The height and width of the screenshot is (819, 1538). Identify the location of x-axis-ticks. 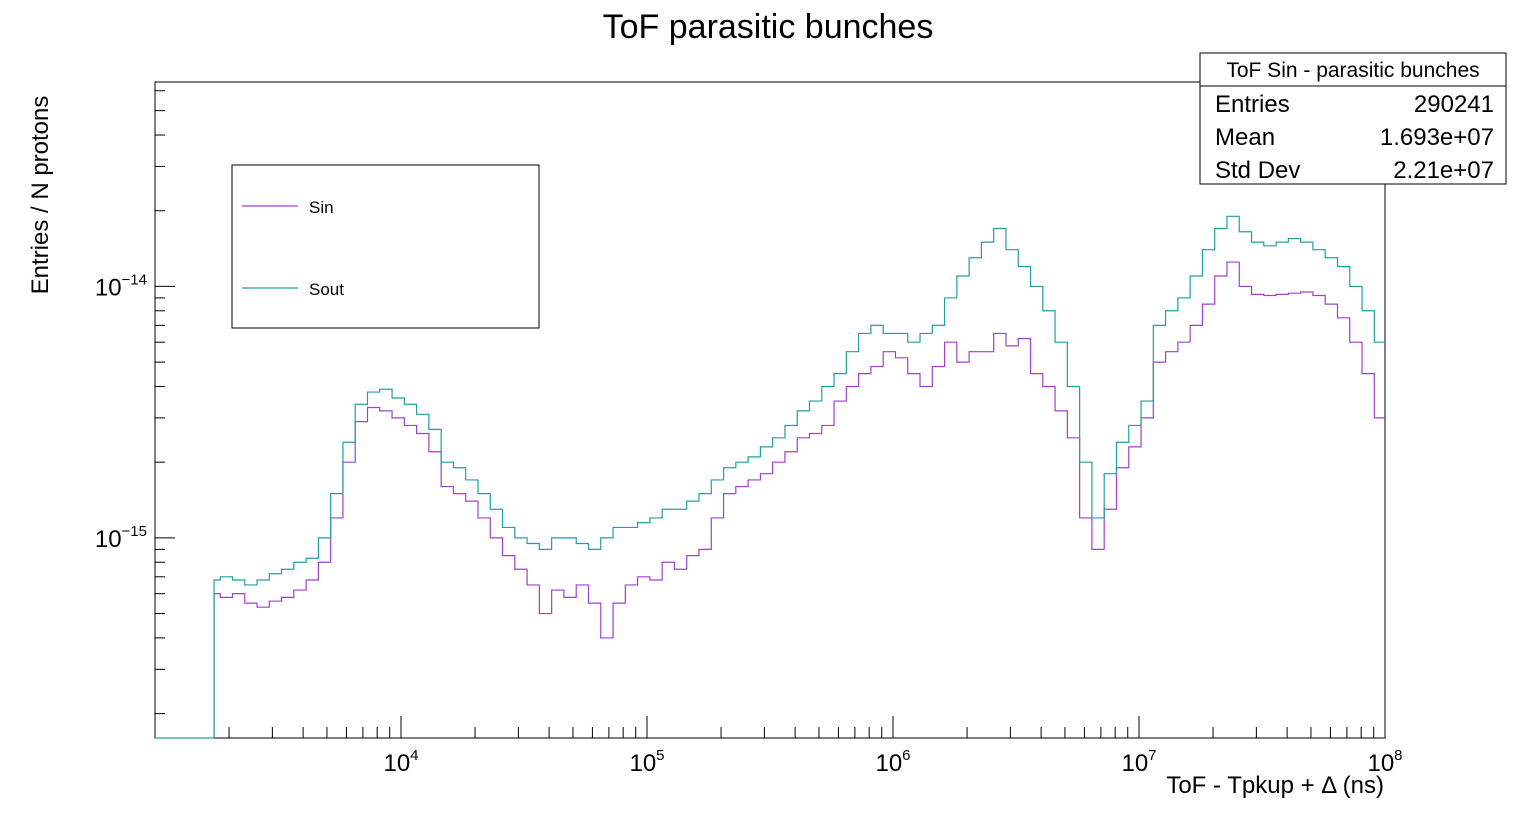
(770, 727).